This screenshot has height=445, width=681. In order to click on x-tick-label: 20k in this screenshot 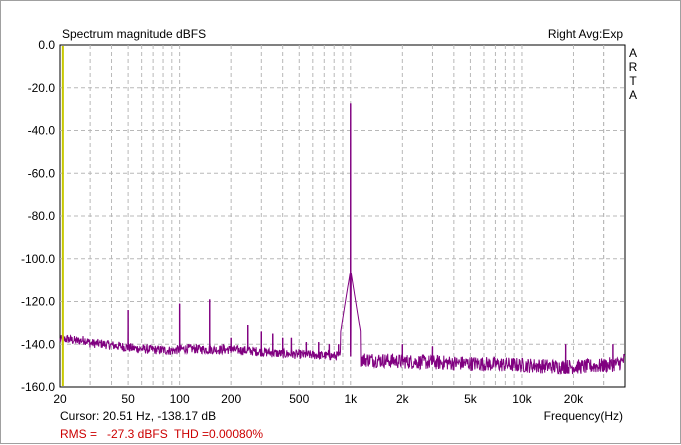, I will do `click(574, 399)`.